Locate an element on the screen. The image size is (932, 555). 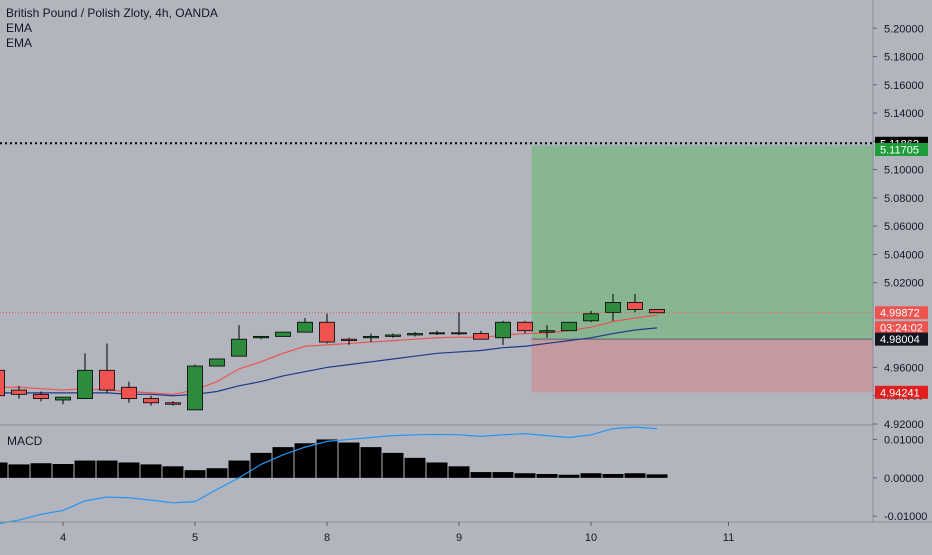
current-price-tag-label: 4.99872 is located at coordinates (900, 314).